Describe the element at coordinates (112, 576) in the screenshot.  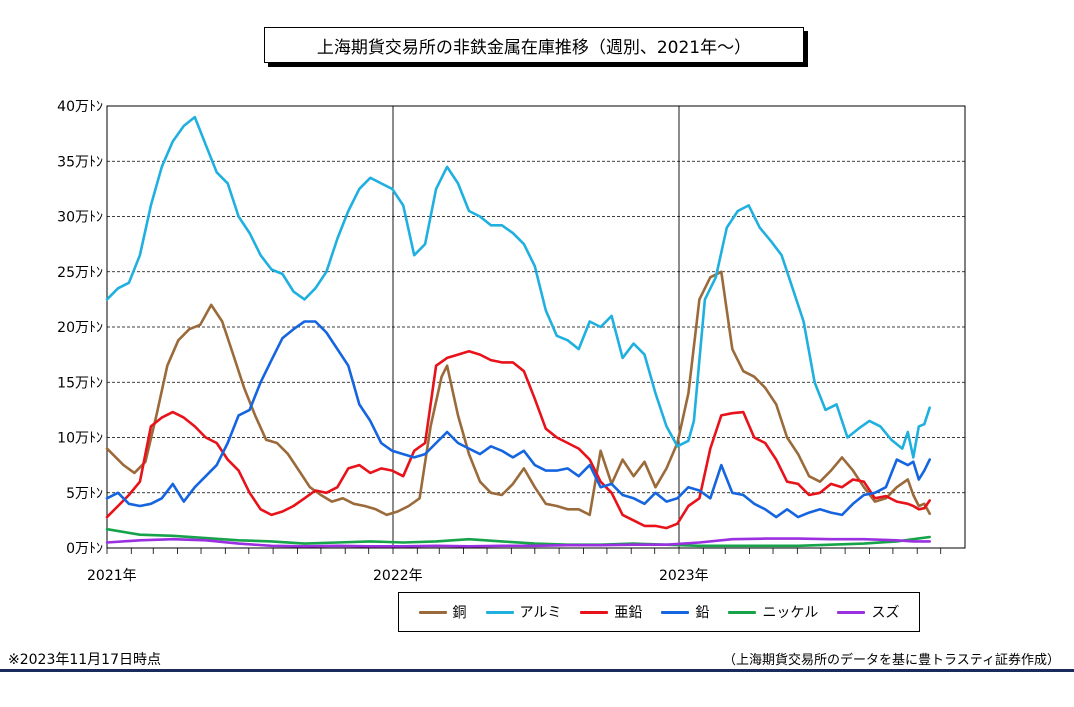
I see `x-tick-label: 2021年` at that location.